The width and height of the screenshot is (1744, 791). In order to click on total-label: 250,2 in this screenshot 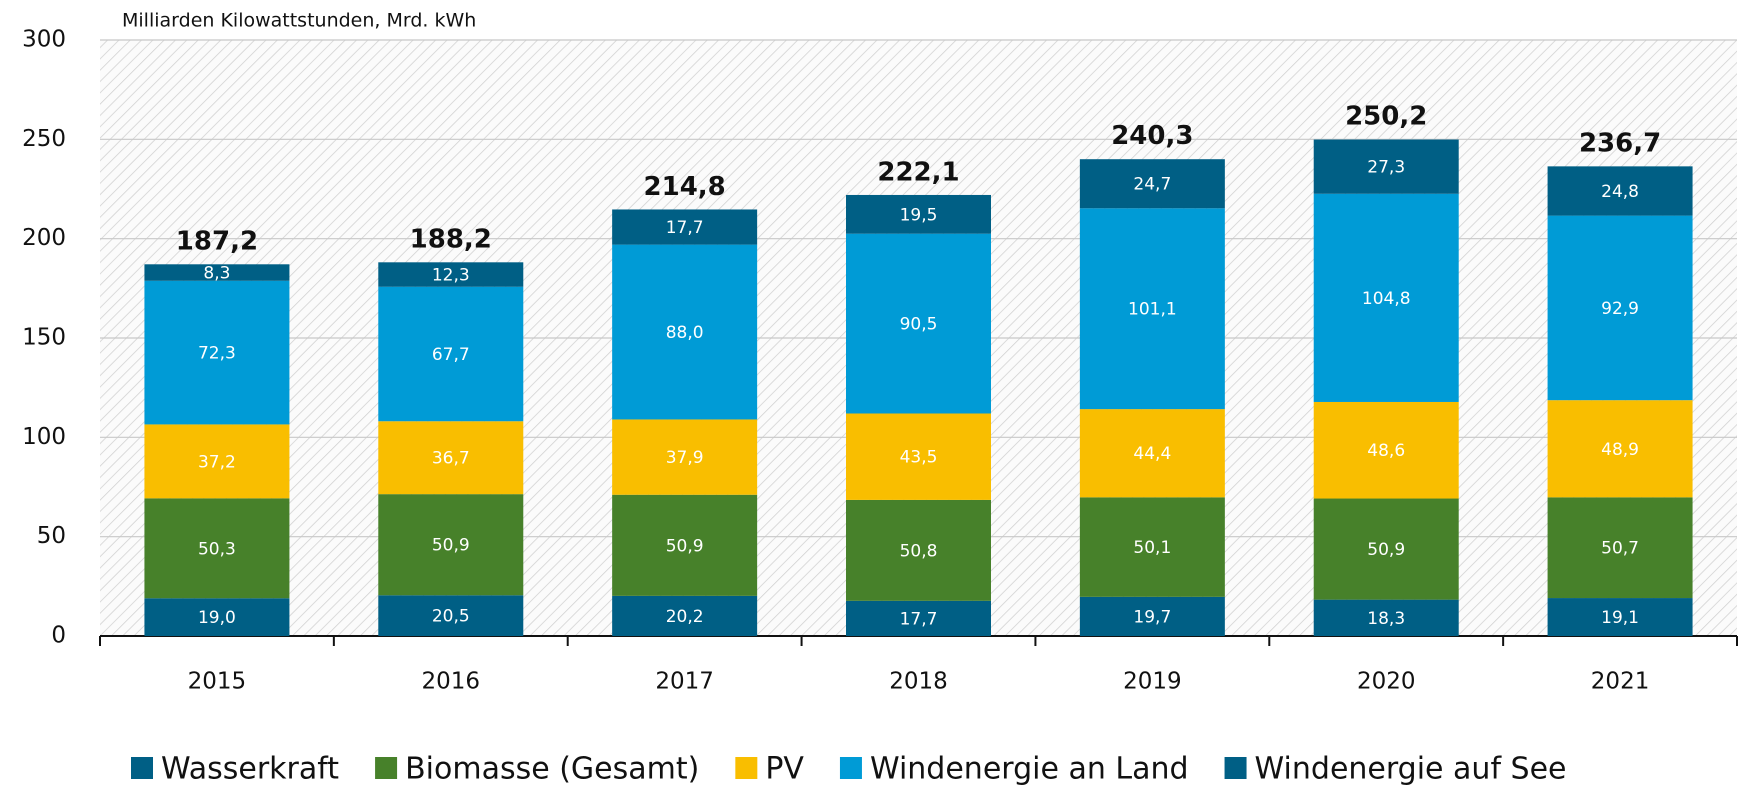, I will do `click(1386, 116)`.